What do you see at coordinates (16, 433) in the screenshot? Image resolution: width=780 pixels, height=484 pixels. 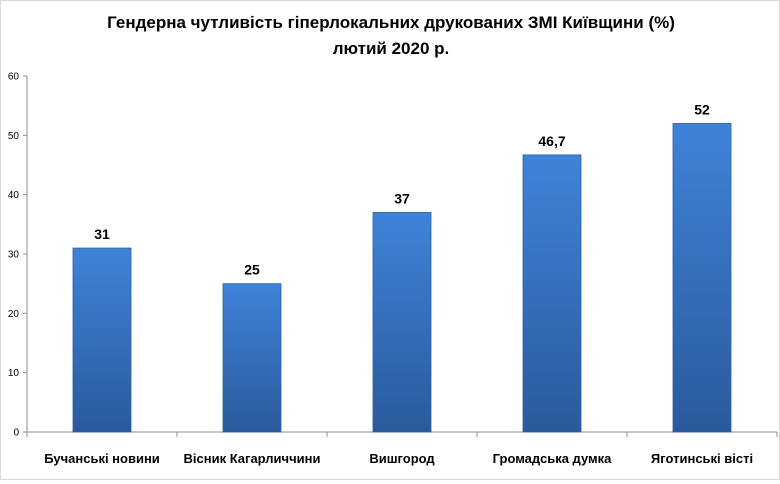 I see `y-tick-label: 0` at bounding box center [16, 433].